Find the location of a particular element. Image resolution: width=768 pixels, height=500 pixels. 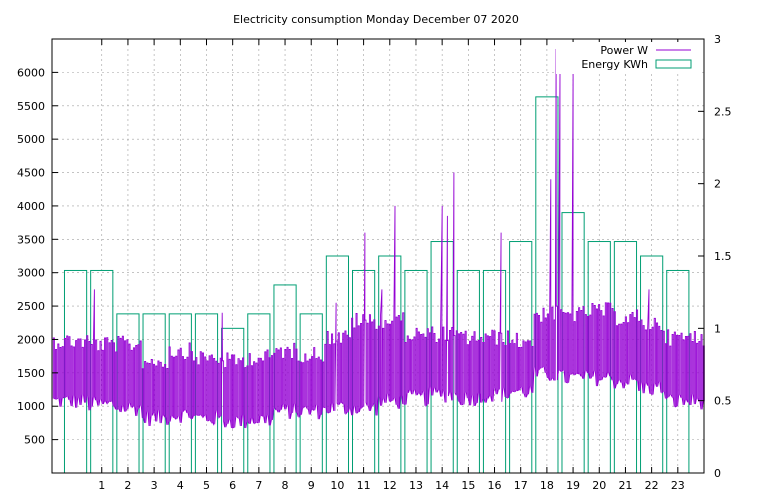

y2-tick-label: 0.5 is located at coordinates (723, 401).